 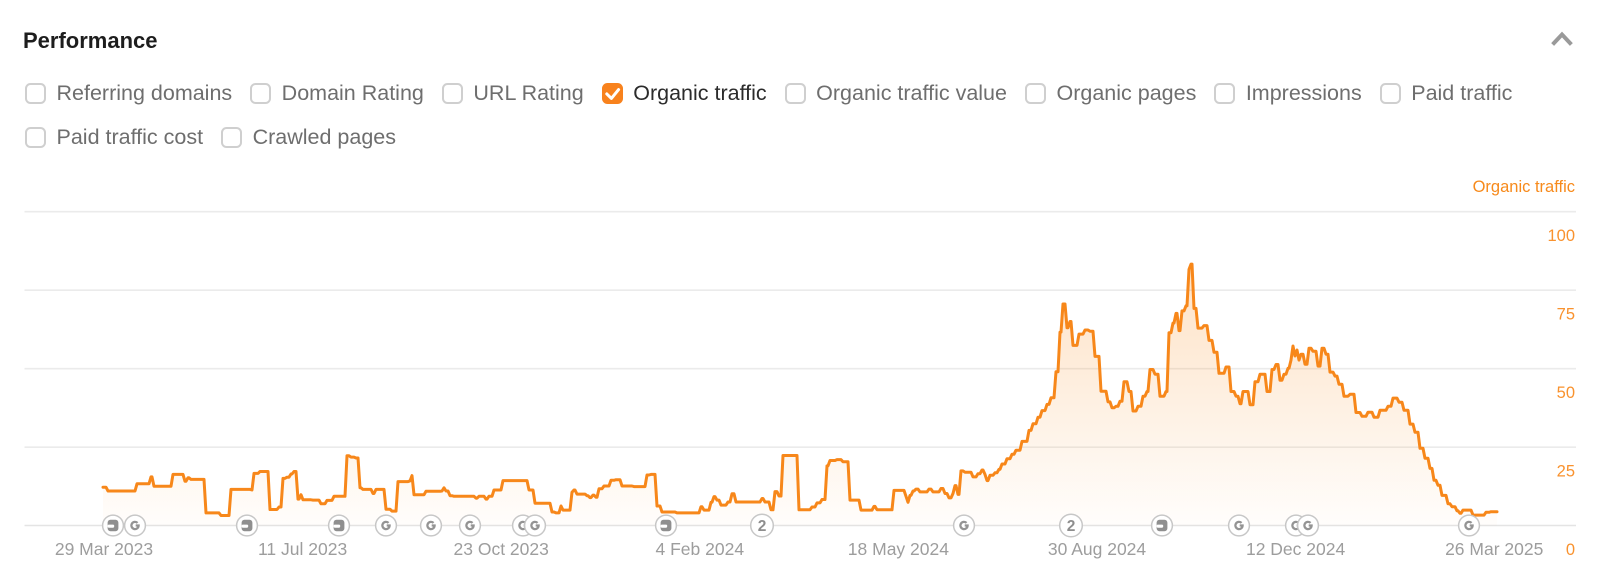 I want to click on svg-text: 100, so click(x=1561, y=236).